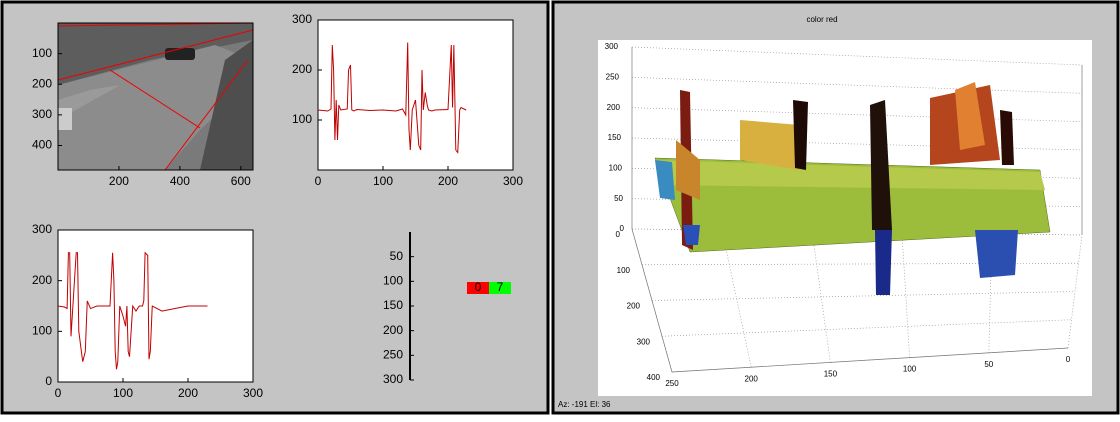 Image resolution: width=1120 pixels, height=422 pixels. What do you see at coordinates (613, 76) in the screenshot?
I see `z-tick-label: 250` at bounding box center [613, 76].